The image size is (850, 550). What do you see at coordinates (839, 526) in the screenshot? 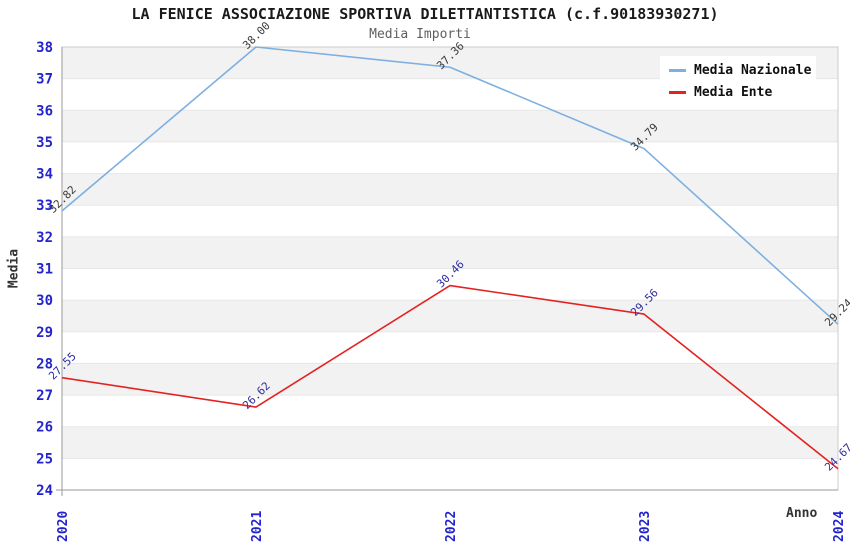
I see `x-tick-label: 2024` at bounding box center [839, 526].